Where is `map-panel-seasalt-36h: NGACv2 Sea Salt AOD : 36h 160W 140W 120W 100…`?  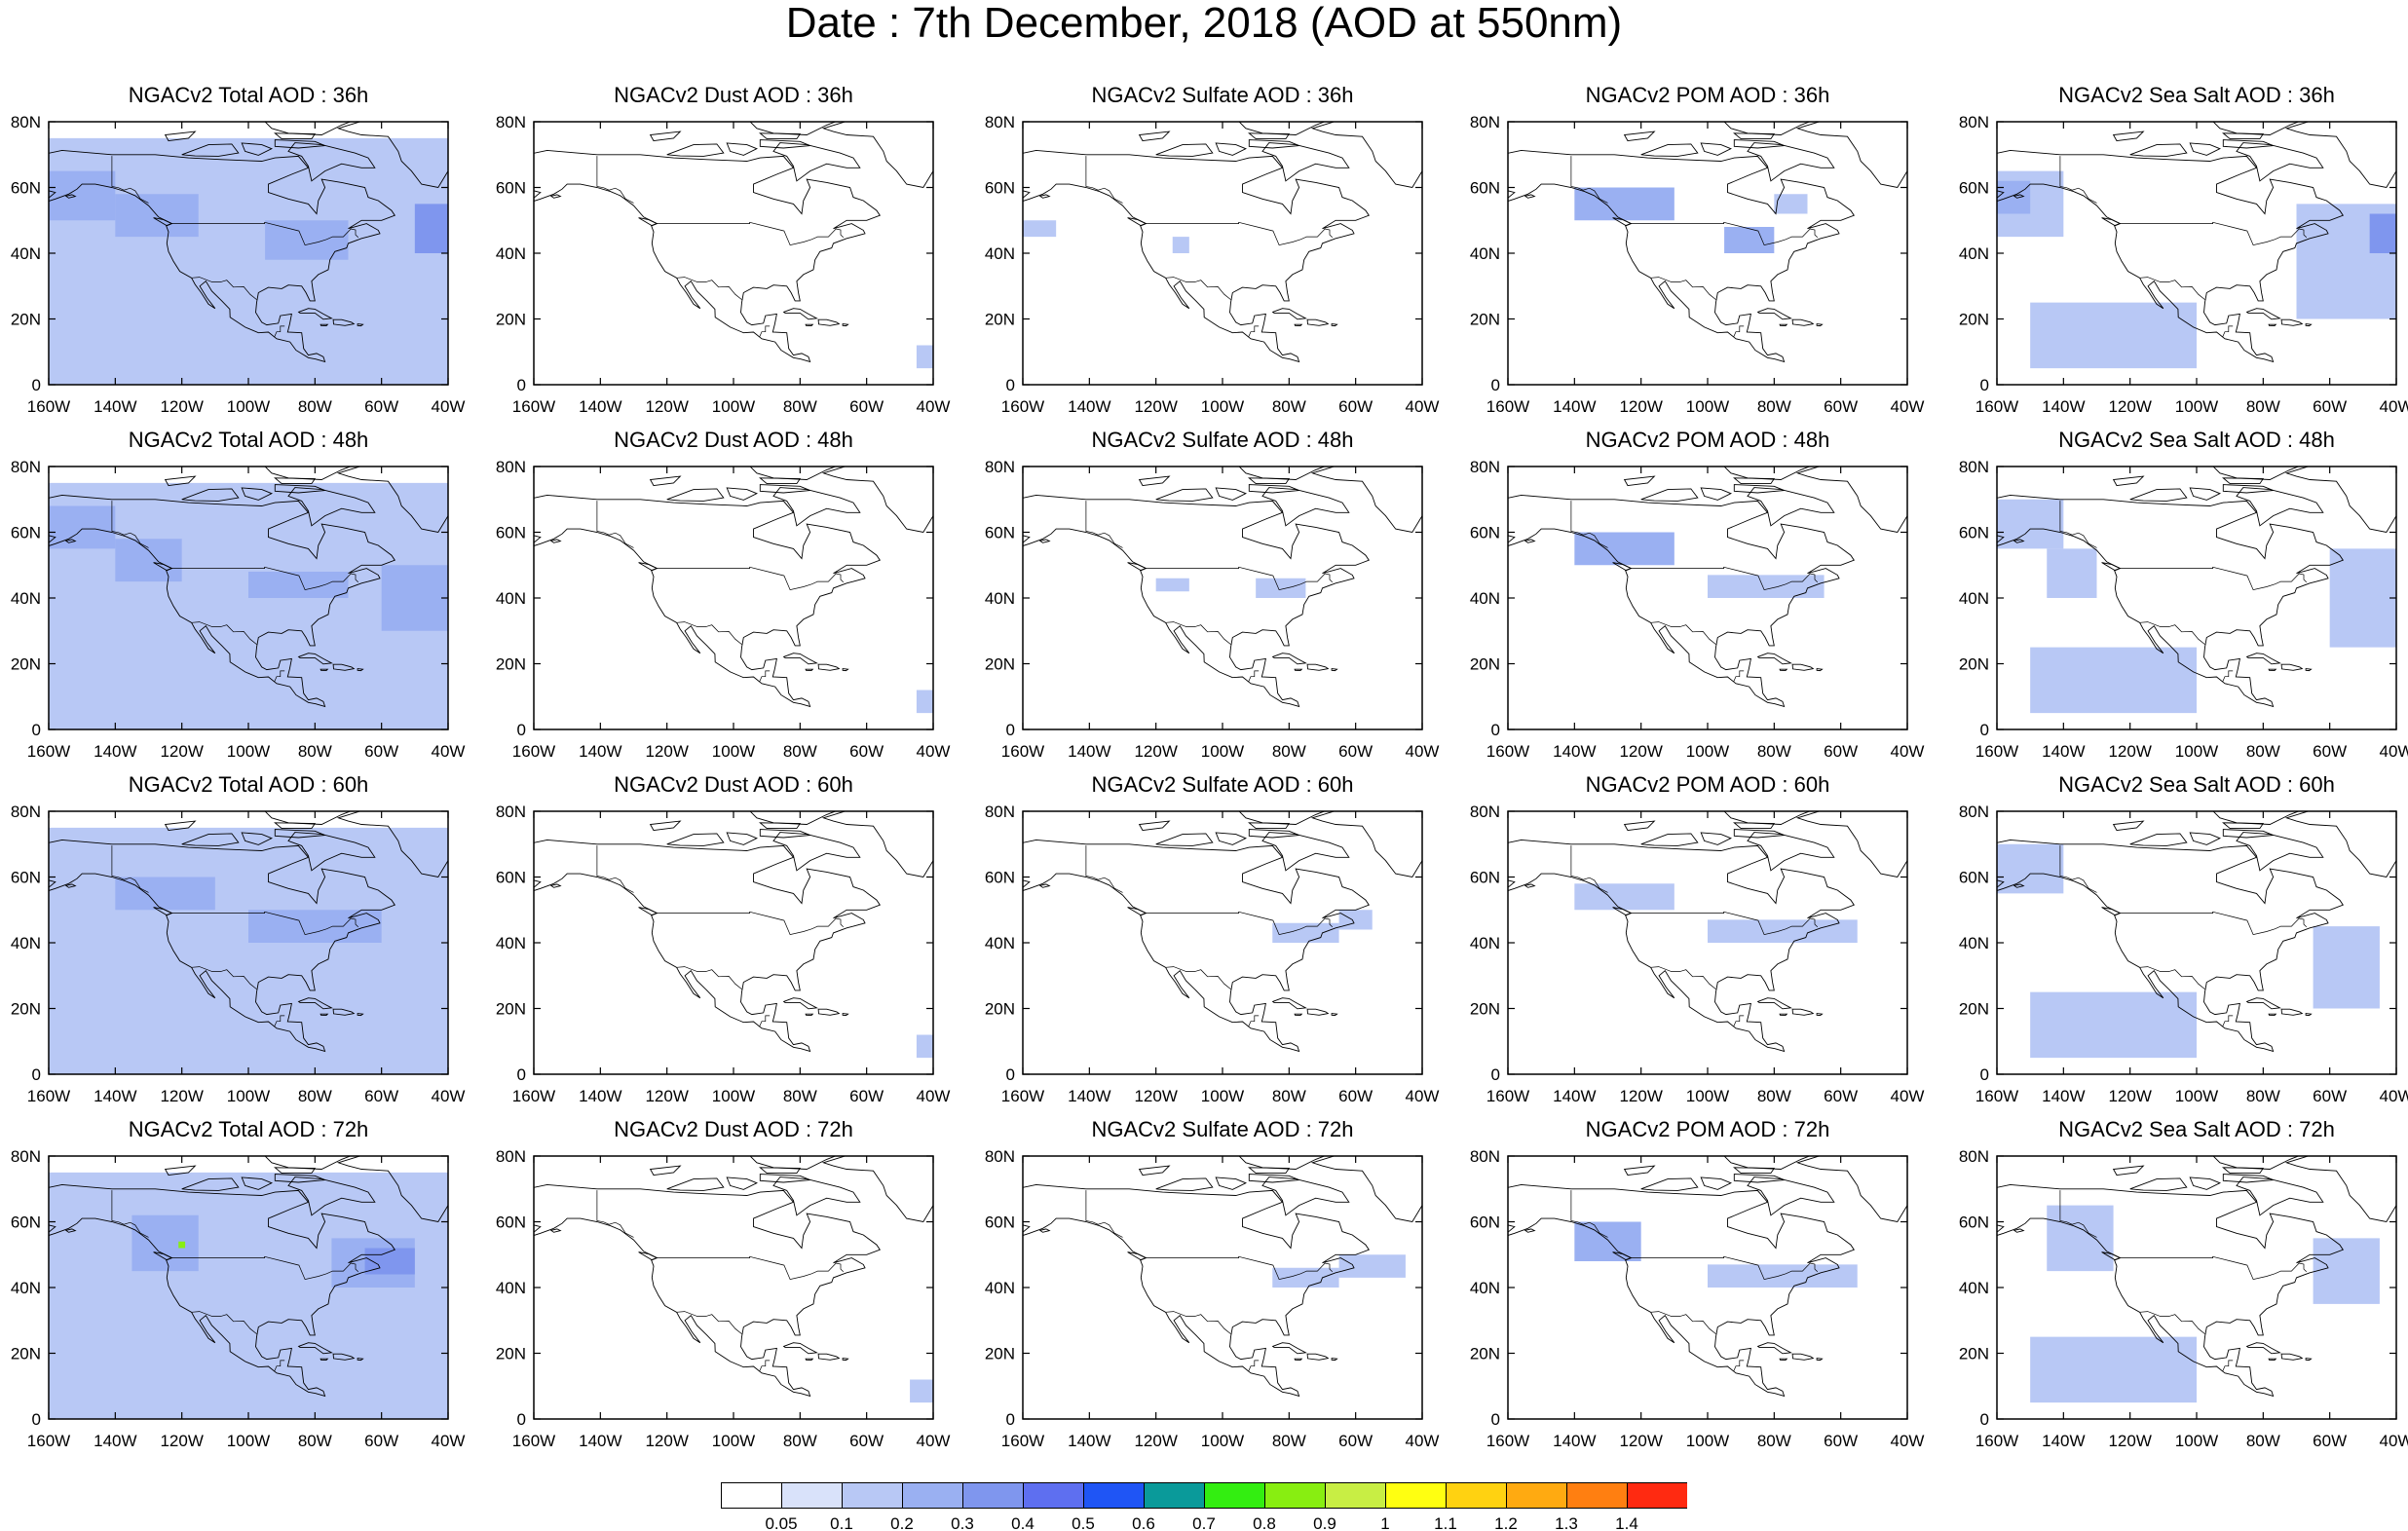
map-panel-seasalt-36h: NGACv2 Sea Salt AOD : 36h 160W 140W 120W 100… is located at coordinates (2183, 250).